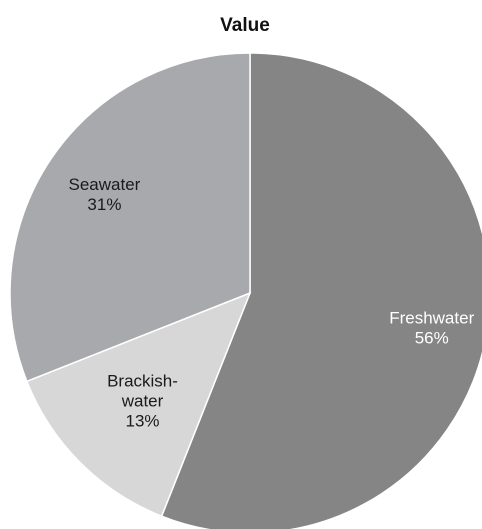  I want to click on slice-percent-label: 31%, so click(104, 204).